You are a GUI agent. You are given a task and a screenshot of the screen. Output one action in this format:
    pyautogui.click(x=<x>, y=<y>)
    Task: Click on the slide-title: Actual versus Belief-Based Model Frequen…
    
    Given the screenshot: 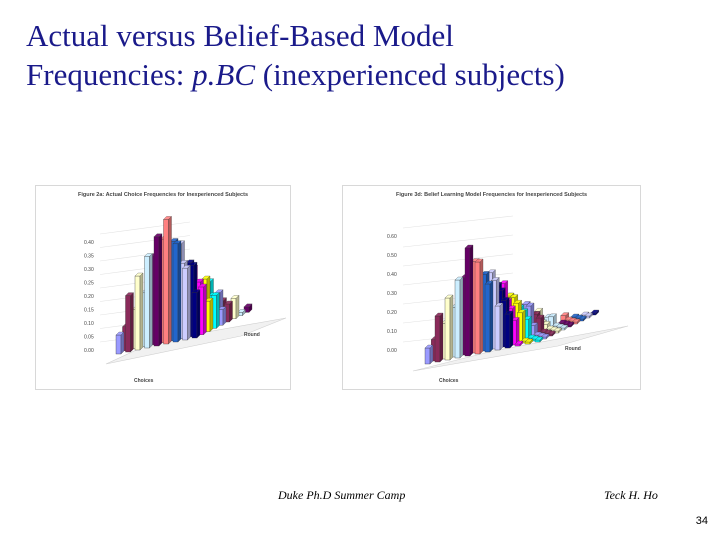 What is the action you would take?
    pyautogui.click(x=366, y=55)
    